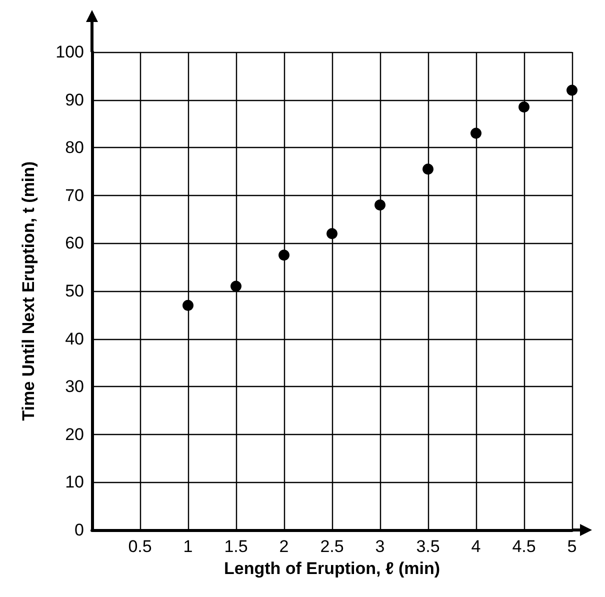 This screenshot has width=605, height=597. Describe the element at coordinates (284, 546) in the screenshot. I see `x-tick-label: 2` at that location.